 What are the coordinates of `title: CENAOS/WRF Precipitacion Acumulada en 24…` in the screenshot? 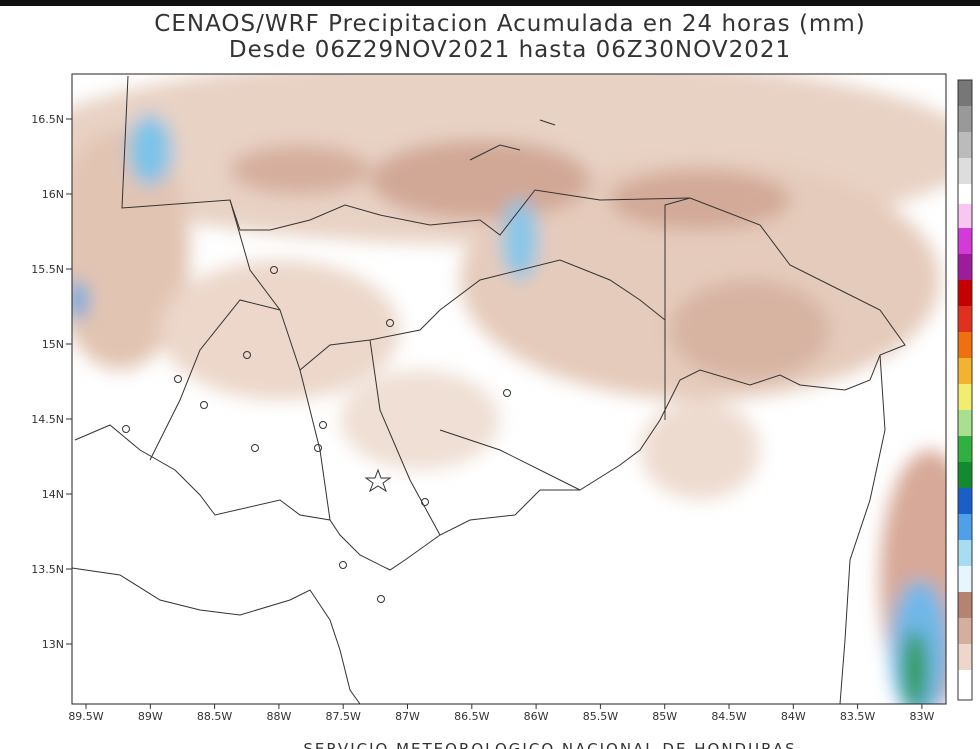 It's located at (509, 24).